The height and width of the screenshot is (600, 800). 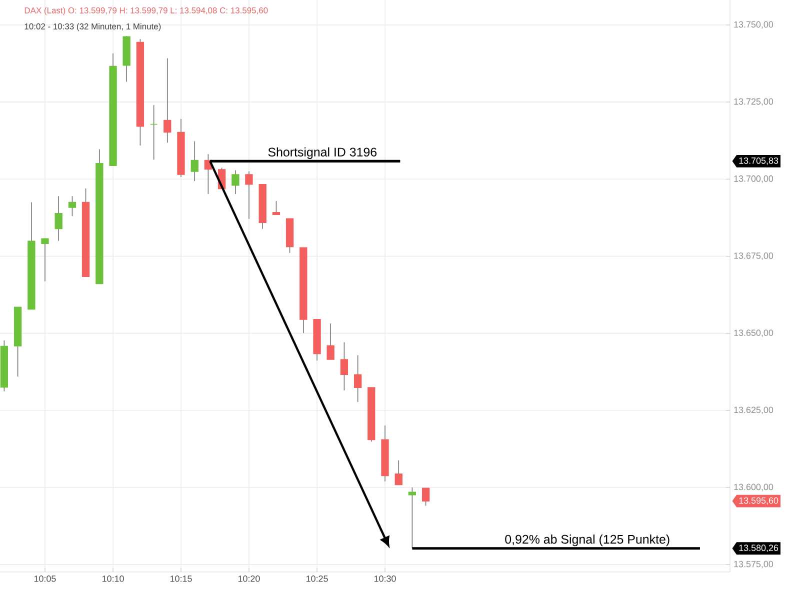 What do you see at coordinates (754, 488) in the screenshot?
I see `y-tick-label: 13.600,00` at bounding box center [754, 488].